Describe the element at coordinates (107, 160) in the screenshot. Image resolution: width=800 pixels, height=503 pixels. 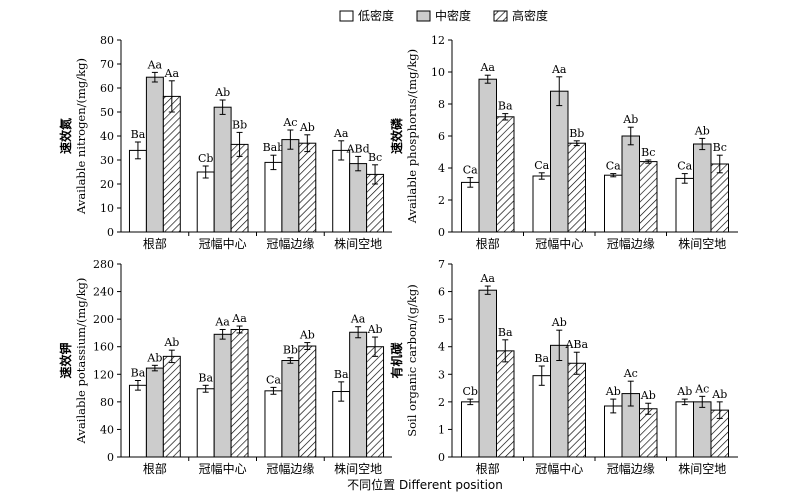
I see `y-tick-label: 30` at that location.